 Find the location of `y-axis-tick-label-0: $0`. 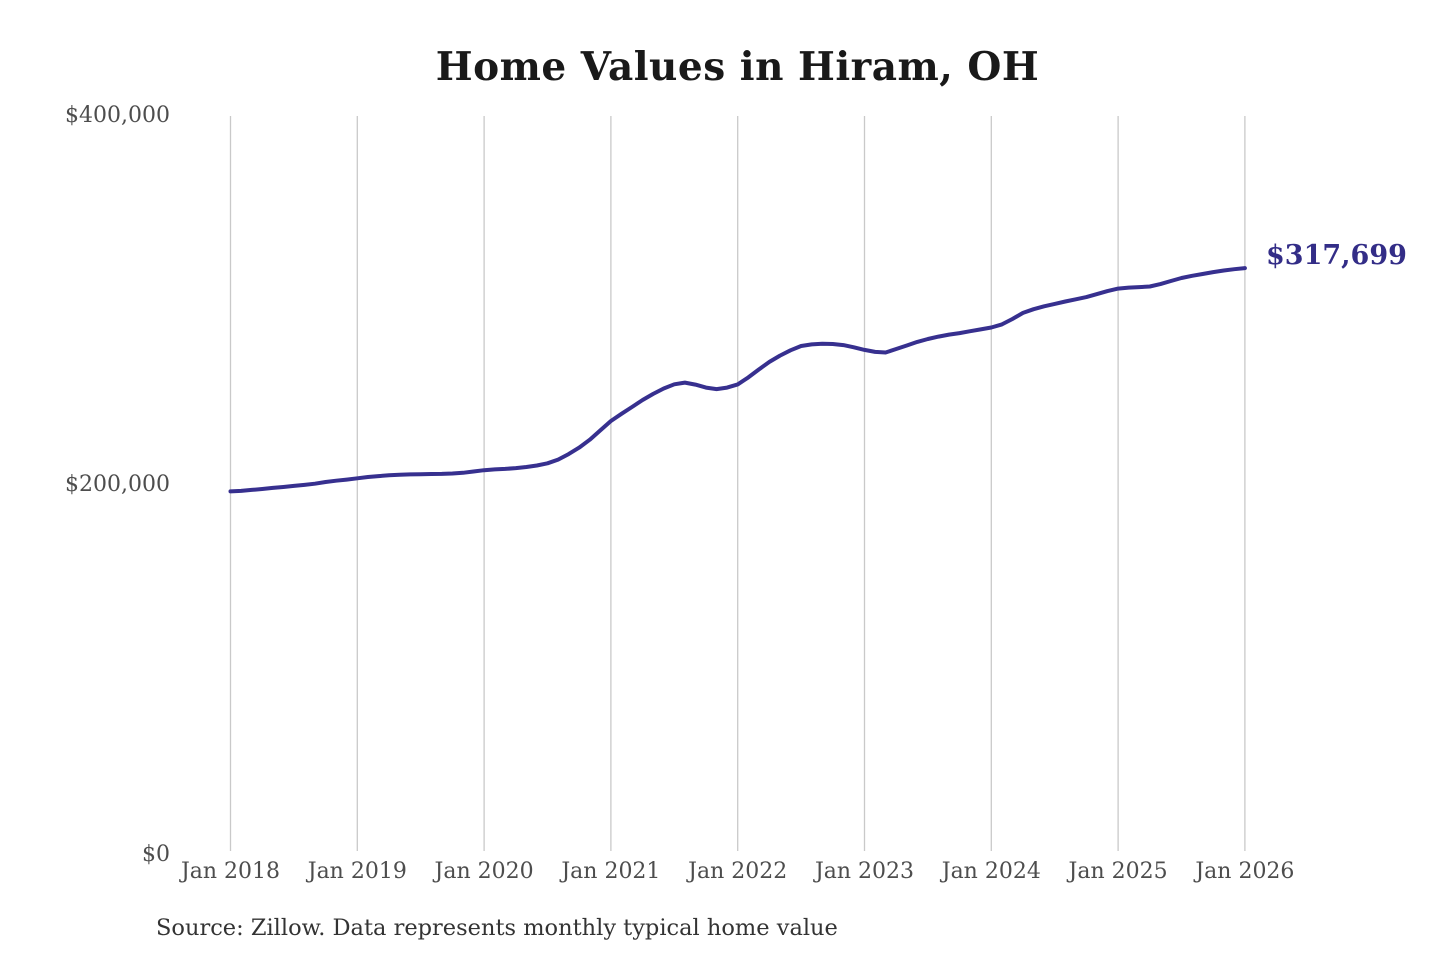

y-axis-tick-label-0: $0 is located at coordinates (156, 854).